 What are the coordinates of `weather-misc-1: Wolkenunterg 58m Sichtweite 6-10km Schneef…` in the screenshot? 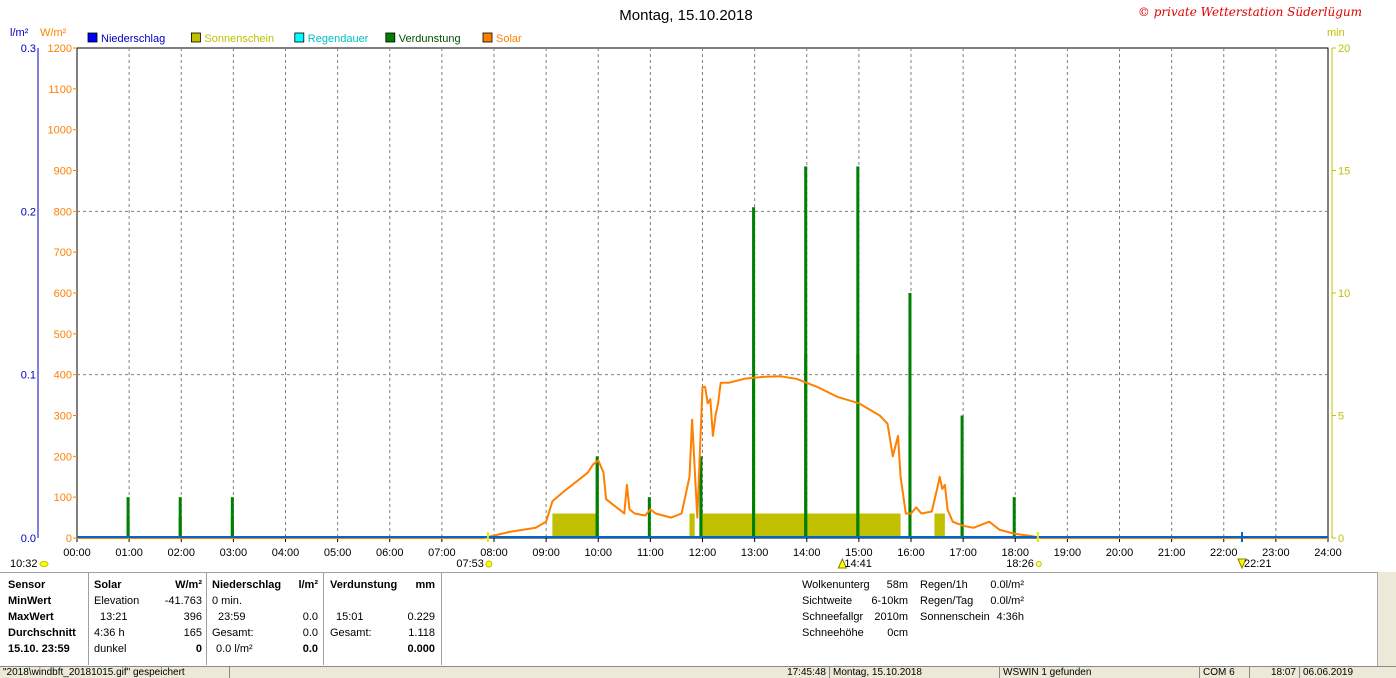 It's located at (855, 609).